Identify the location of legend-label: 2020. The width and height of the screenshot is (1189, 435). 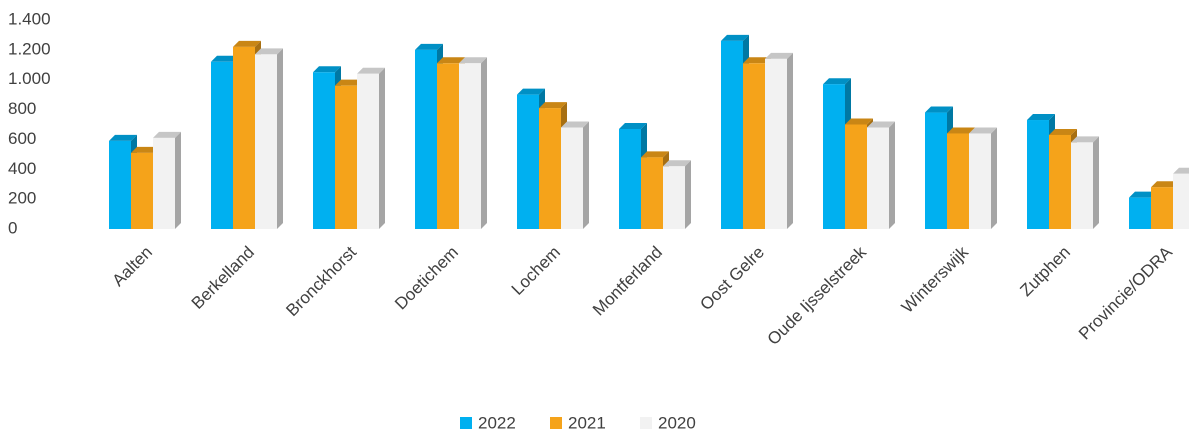
(677, 422).